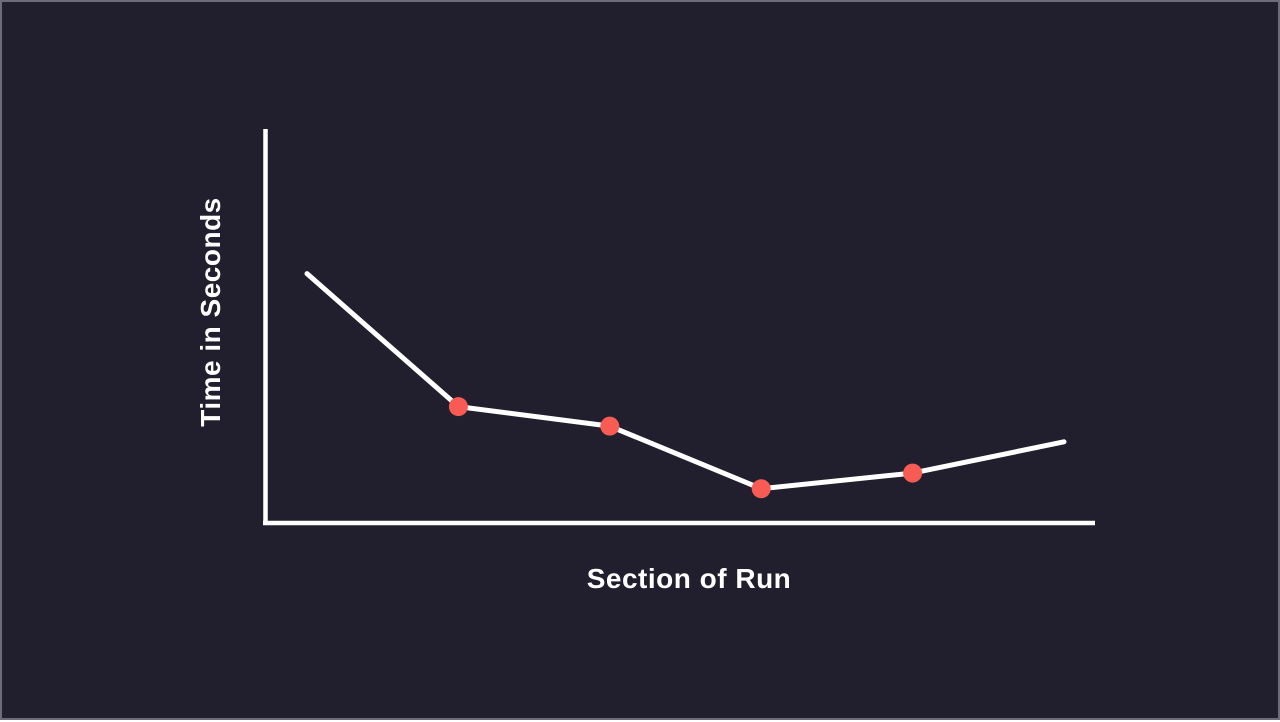 The image size is (1280, 722). Describe the element at coordinates (210, 312) in the screenshot. I see `y-axis-label: Time in Seconds` at that location.